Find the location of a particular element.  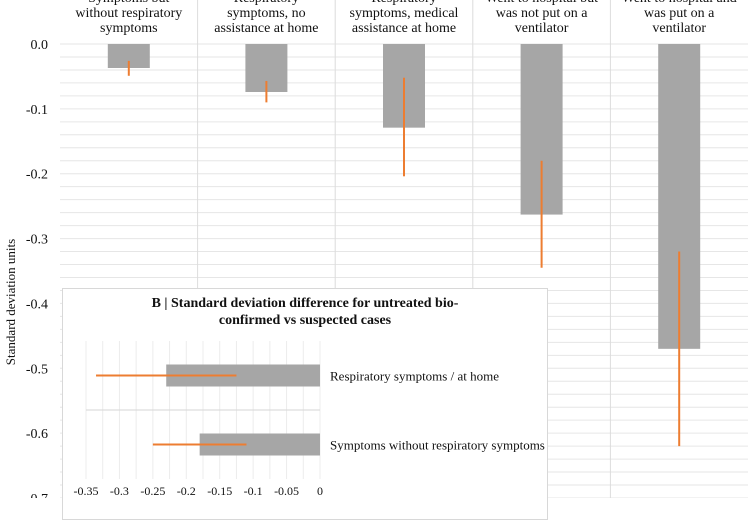

inset-category-label: Respiratory symptoms / at home is located at coordinates (414, 376).